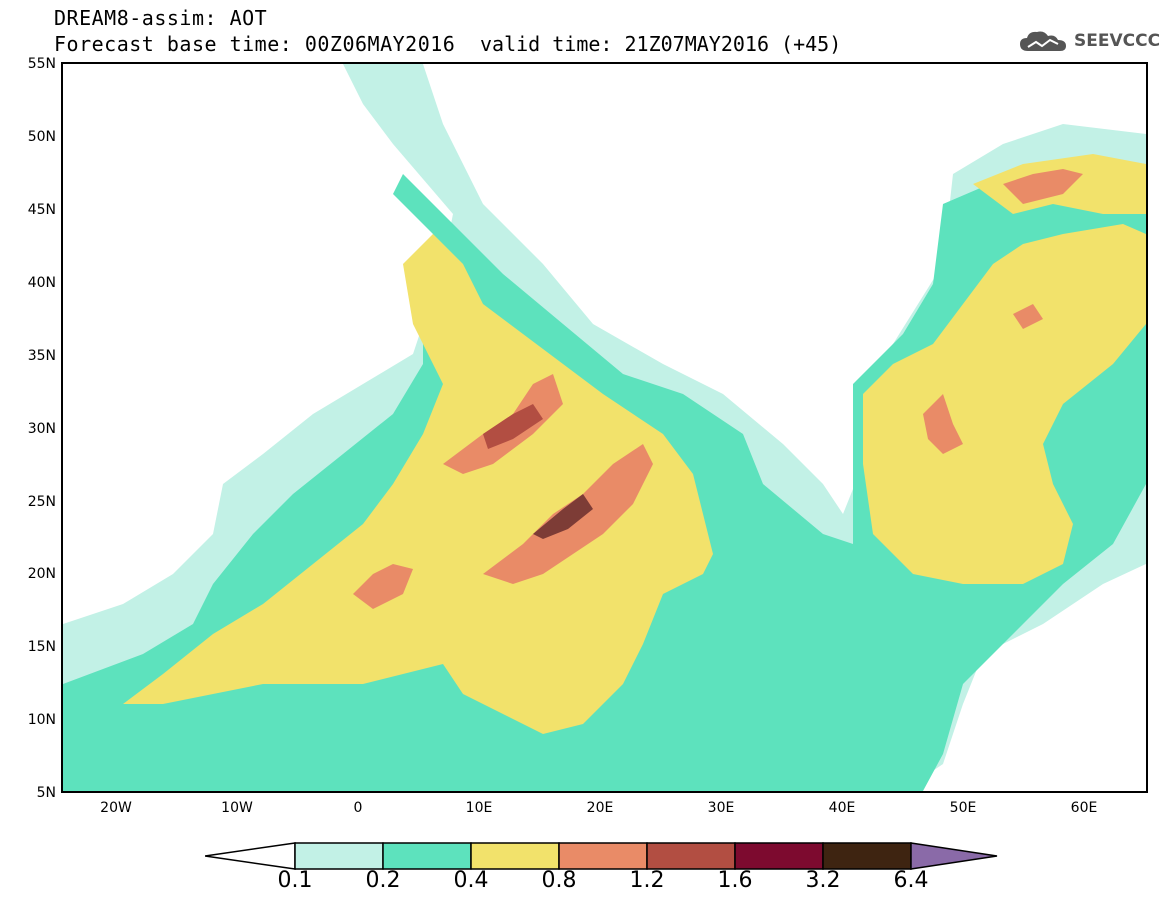  I want to click on lon-label-60e: 60E, so click(1084, 808).